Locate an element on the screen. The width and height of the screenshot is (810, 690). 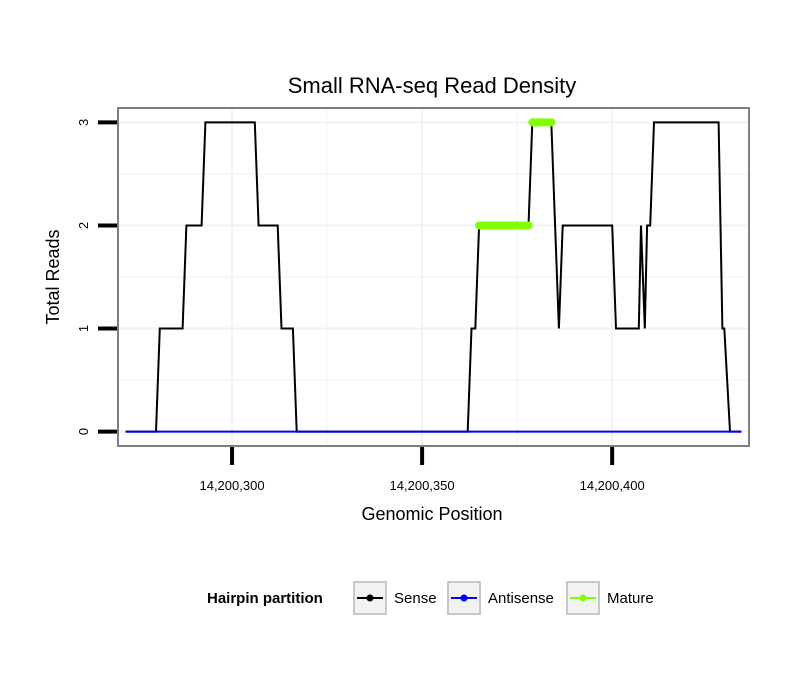
y-tick-label: 0 is located at coordinates (83, 431).